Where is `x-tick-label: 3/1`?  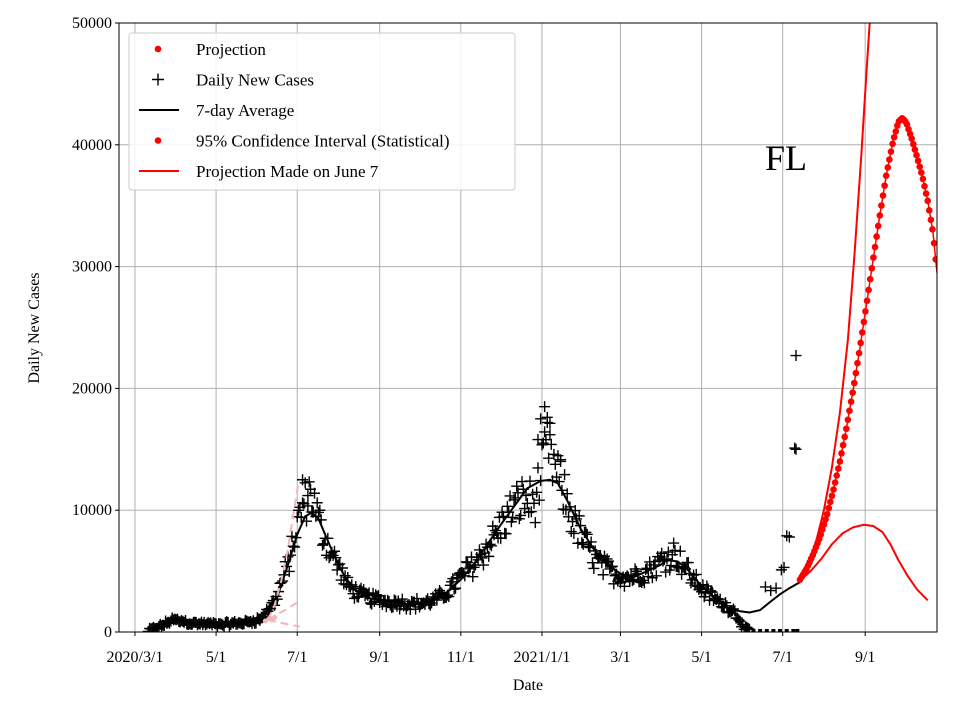
x-tick-label: 3/1 is located at coordinates (620, 657).